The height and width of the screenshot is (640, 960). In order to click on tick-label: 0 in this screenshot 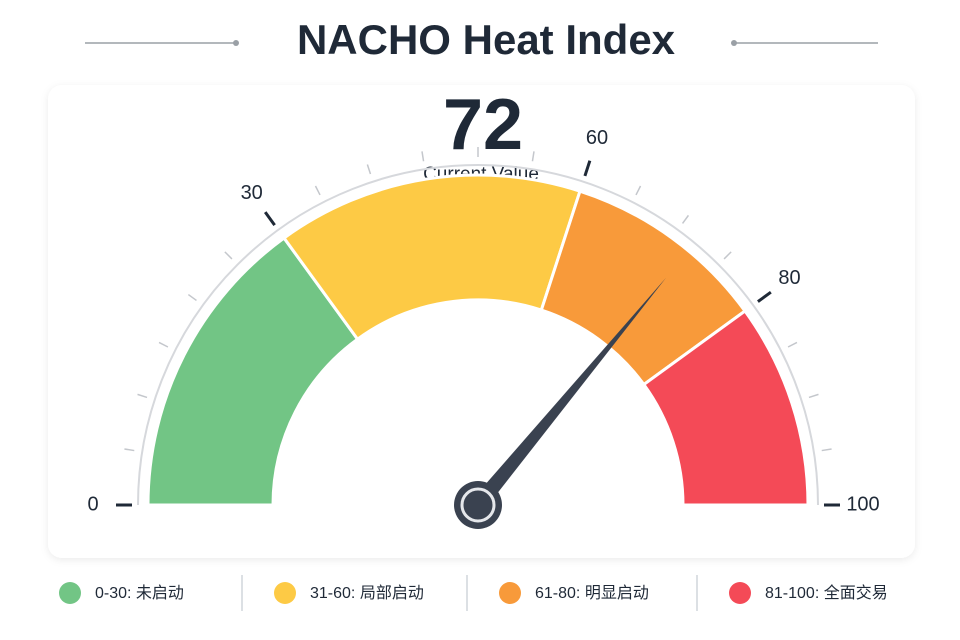, I will do `click(92, 504)`.